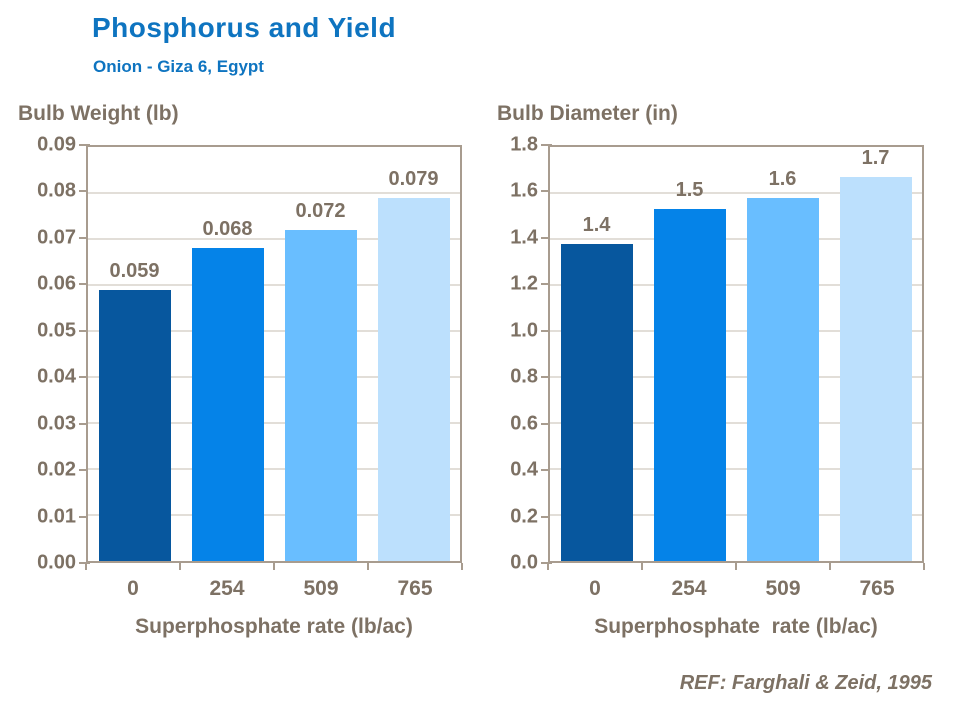 The width and height of the screenshot is (954, 714). What do you see at coordinates (56, 237) in the screenshot?
I see `y-tick-label: 0.07` at bounding box center [56, 237].